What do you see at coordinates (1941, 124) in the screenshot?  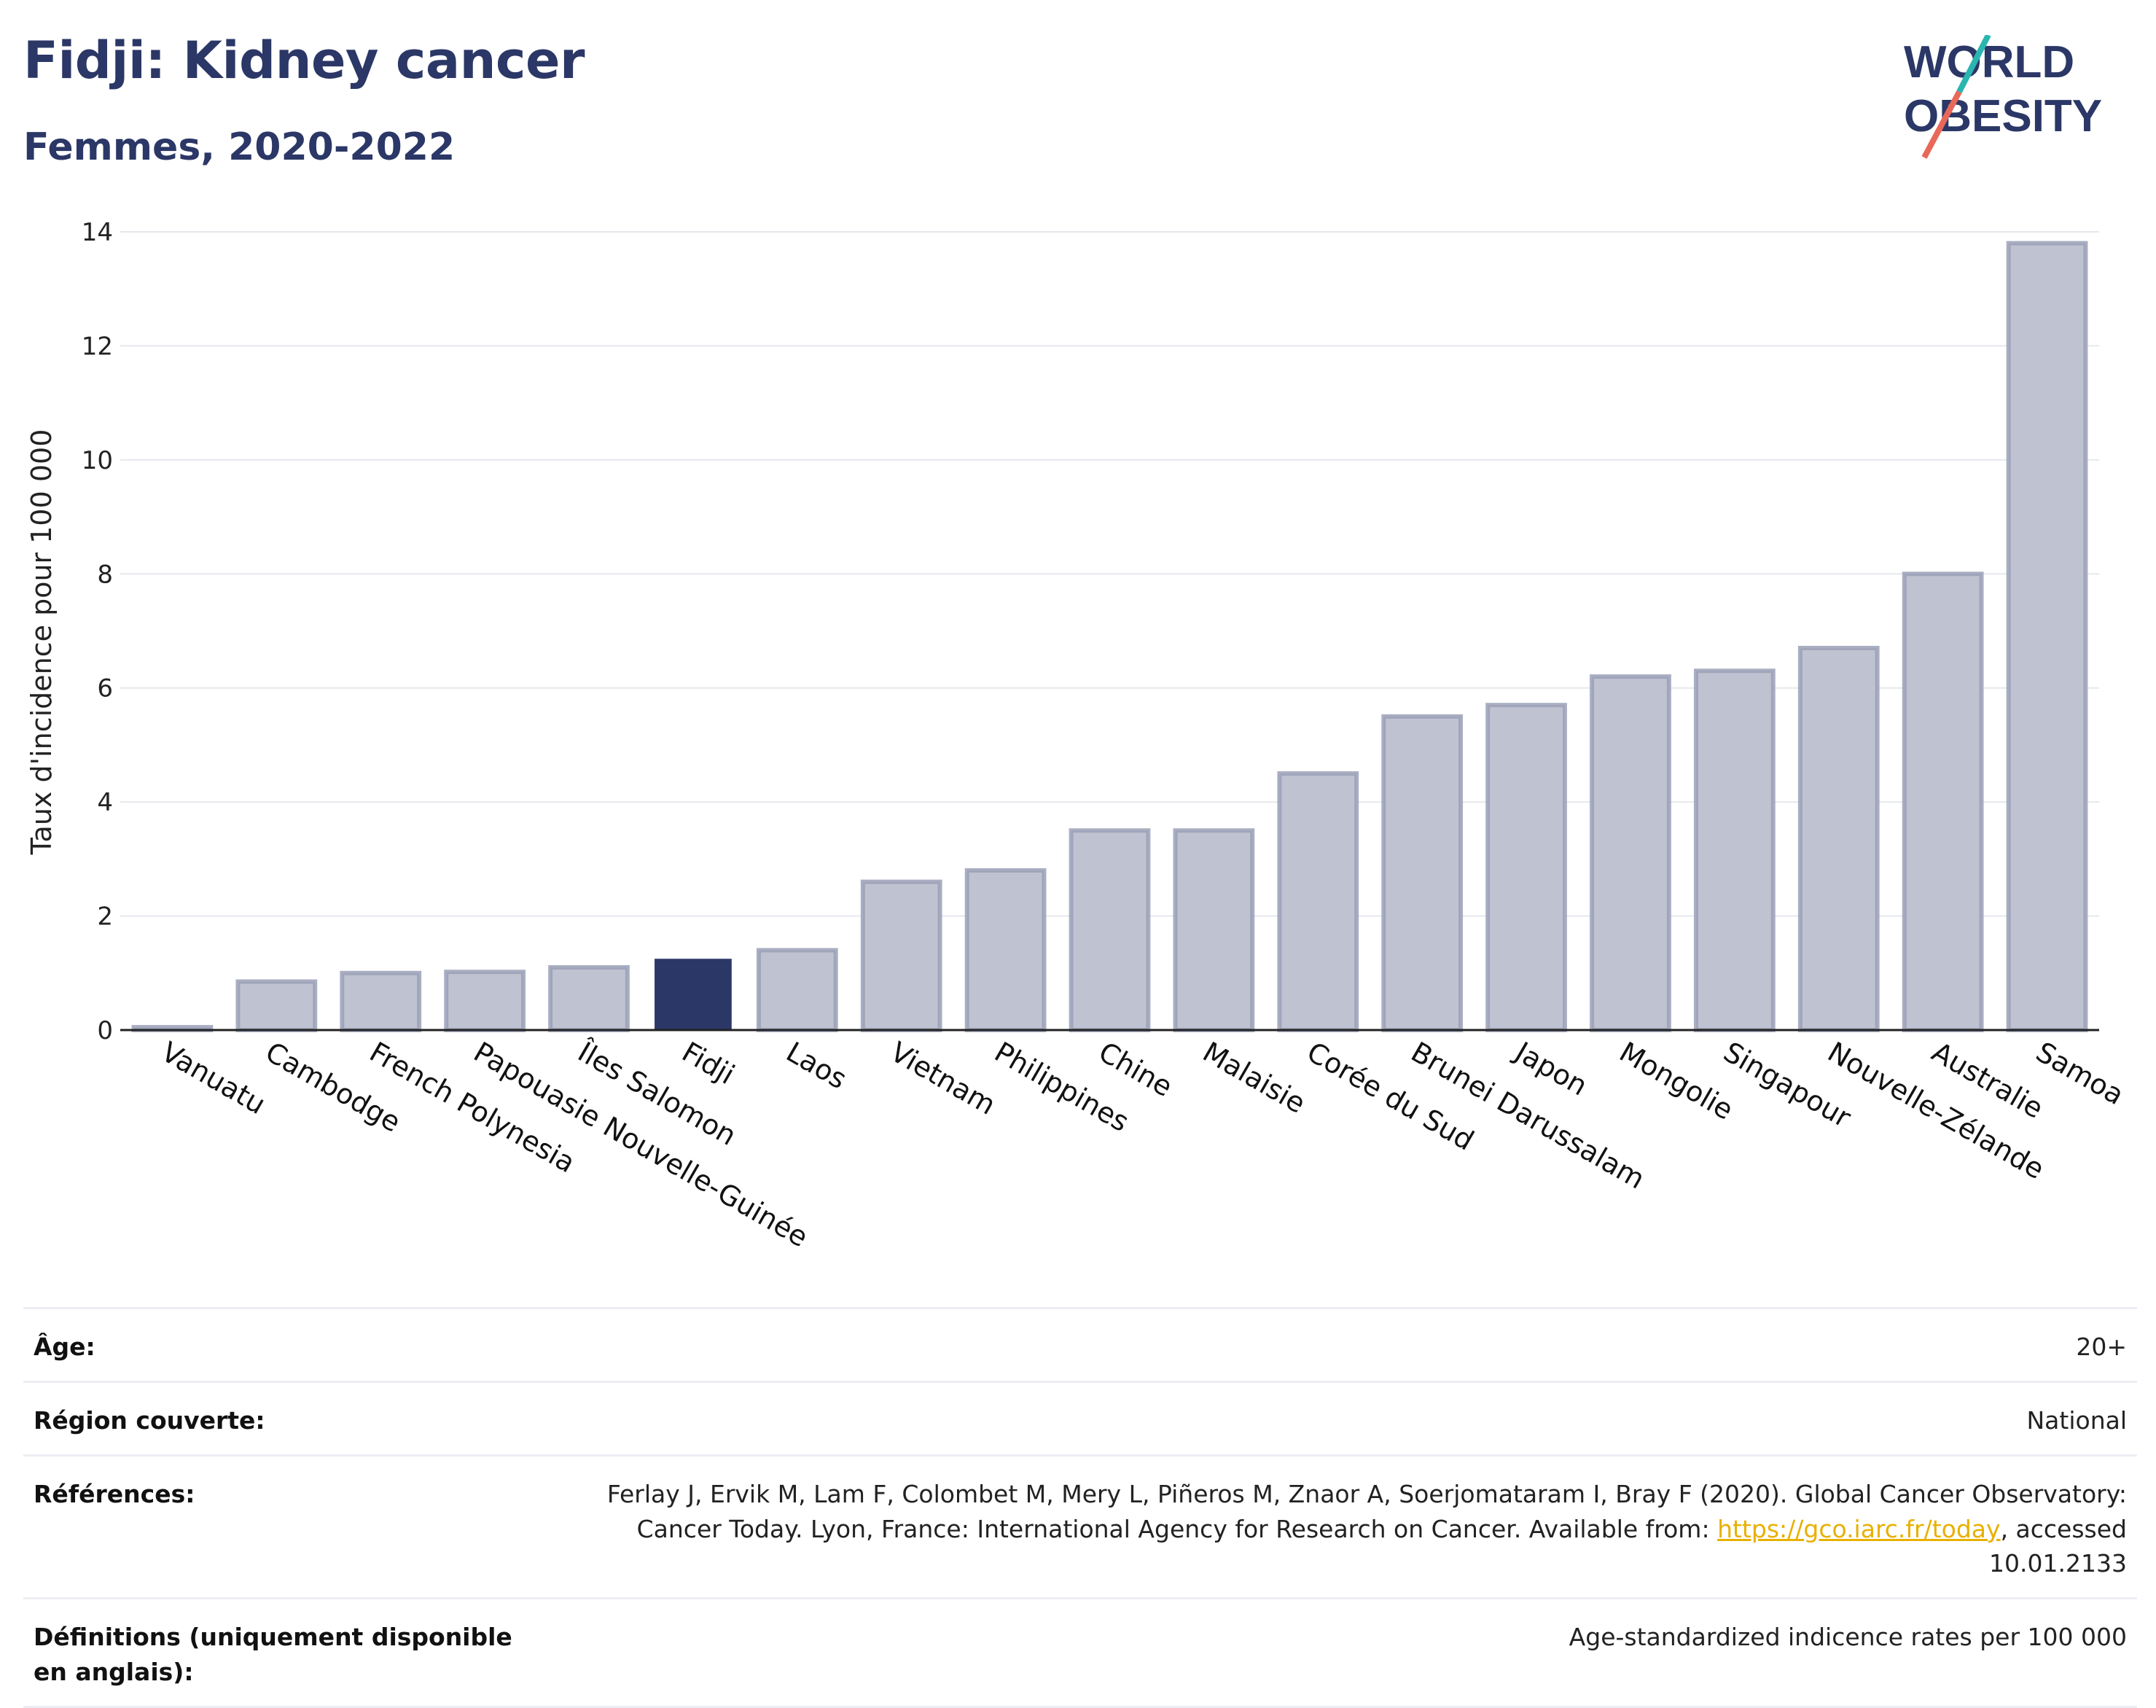 I see `logo-slash-bottom` at bounding box center [1941, 124].